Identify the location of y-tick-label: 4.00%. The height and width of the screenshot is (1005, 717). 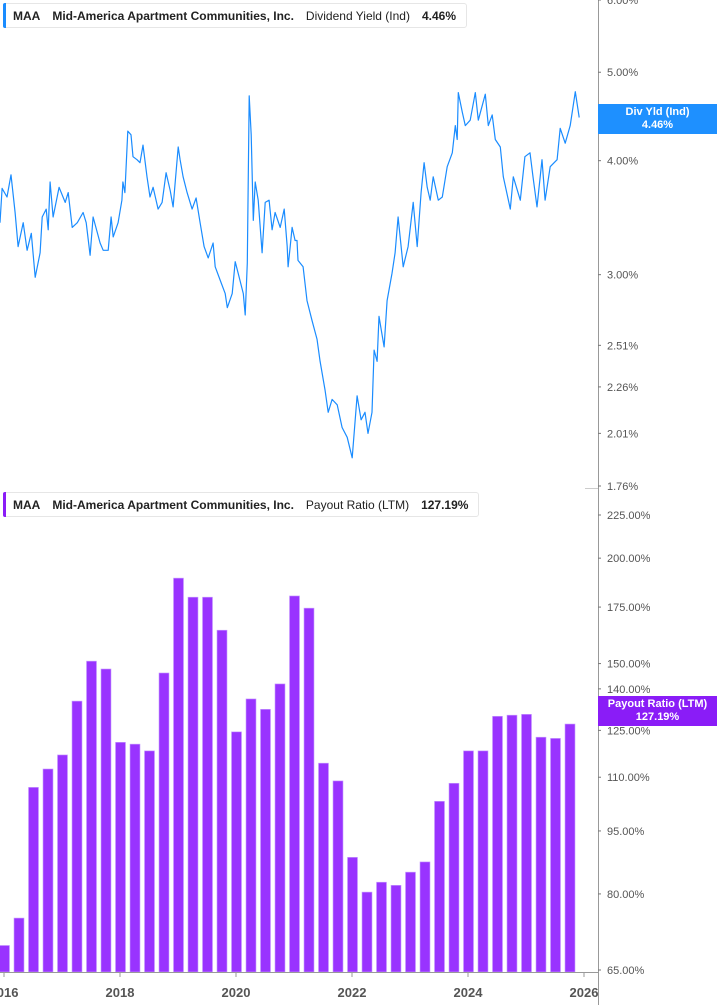
(622, 162).